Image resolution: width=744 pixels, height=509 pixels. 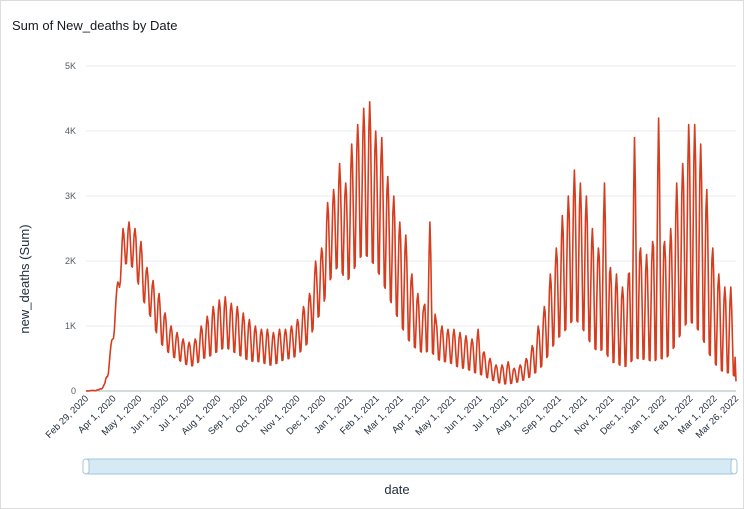 What do you see at coordinates (70, 228) in the screenshot?
I see `y-axis-ticks: 0 1K 2K 3K 4K 5K` at bounding box center [70, 228].